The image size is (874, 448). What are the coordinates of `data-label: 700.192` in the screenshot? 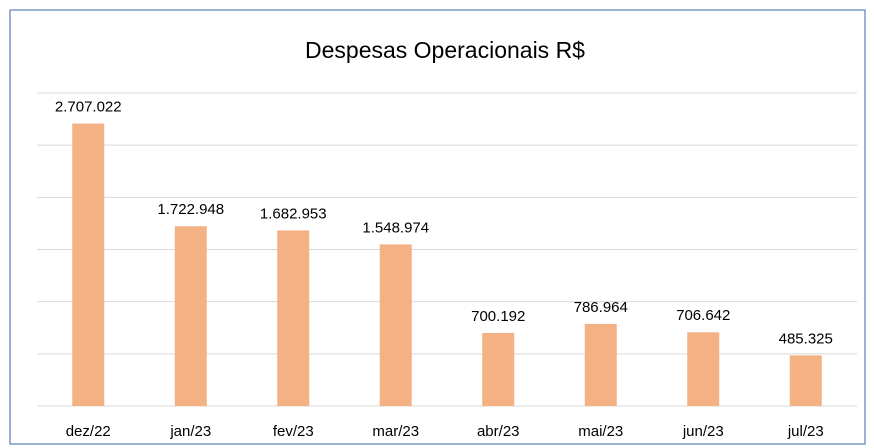 It's located at (498, 316).